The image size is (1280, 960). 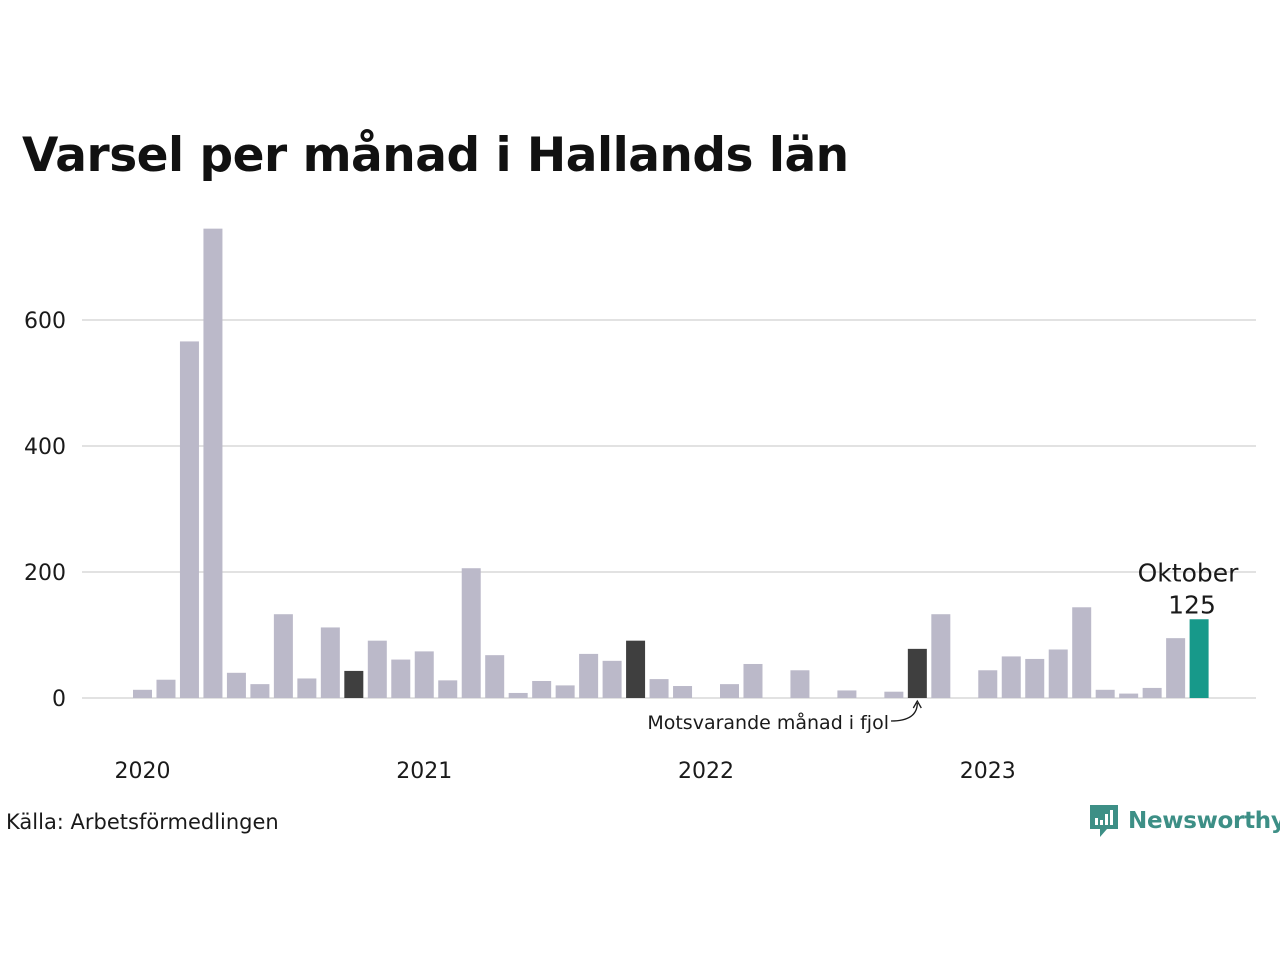 I want to click on chart-title: Varsel per månad i Hallands län, so click(x=435, y=155).